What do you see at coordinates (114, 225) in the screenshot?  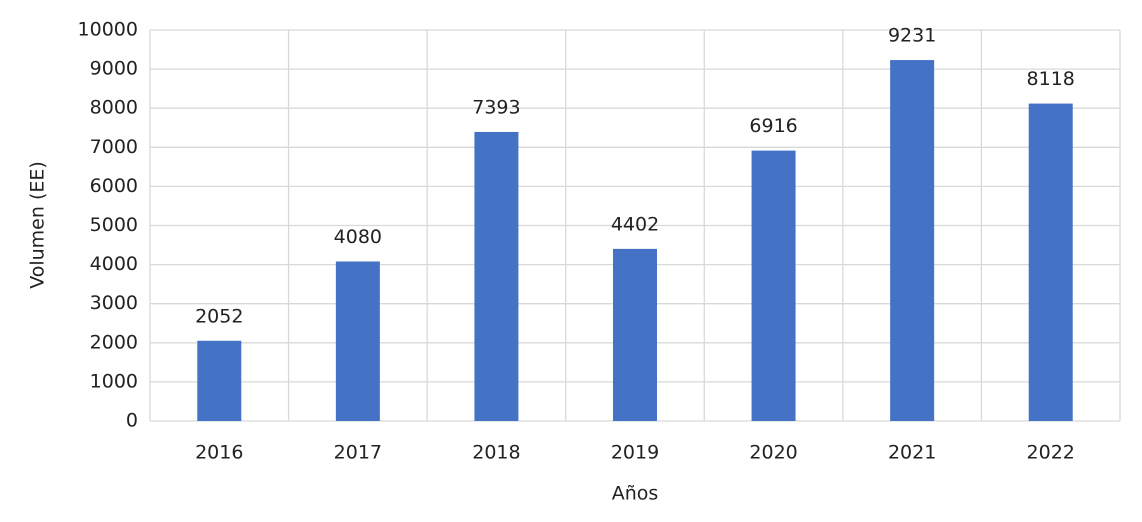 I see `y-tick-label: 5000` at bounding box center [114, 225].